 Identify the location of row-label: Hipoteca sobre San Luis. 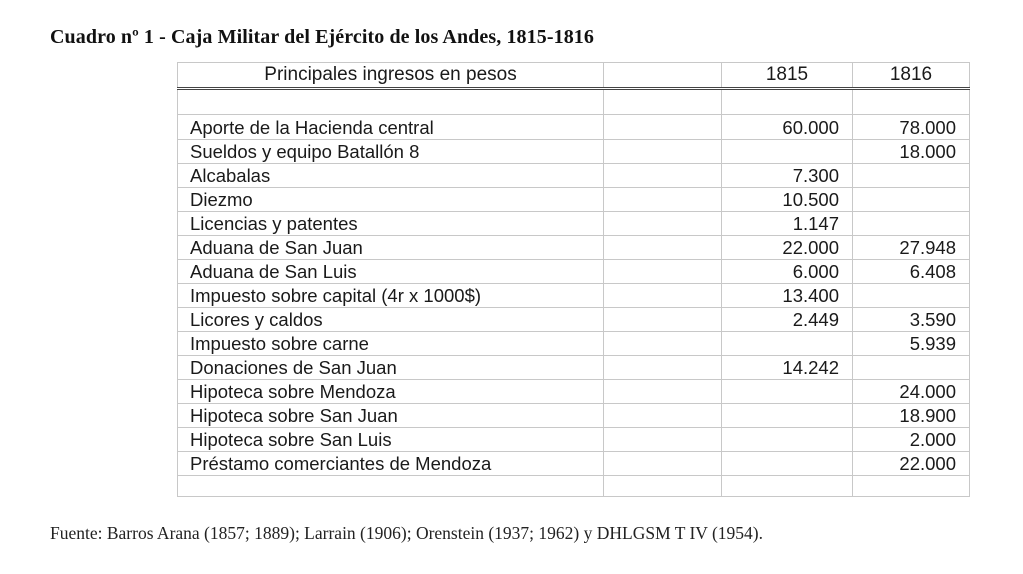
(390, 439).